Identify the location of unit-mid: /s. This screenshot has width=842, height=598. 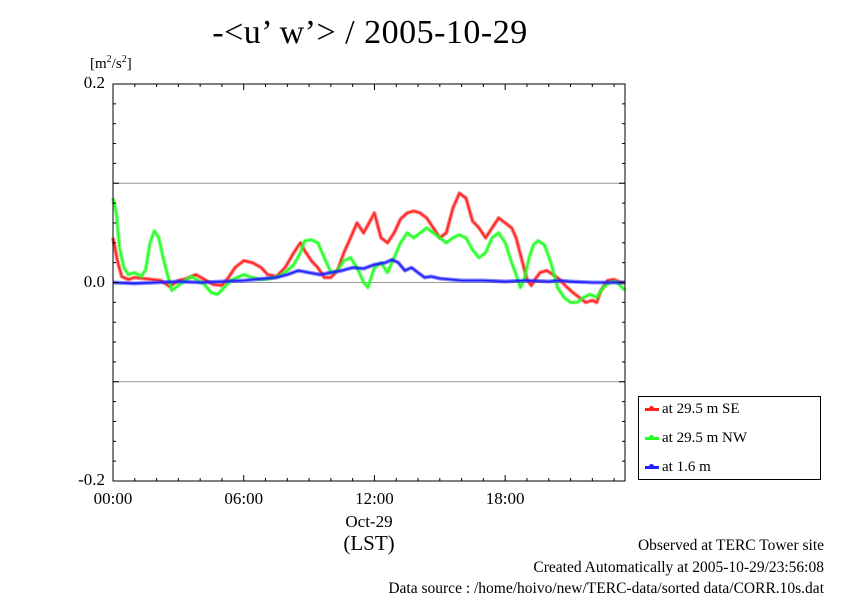
(116, 64).